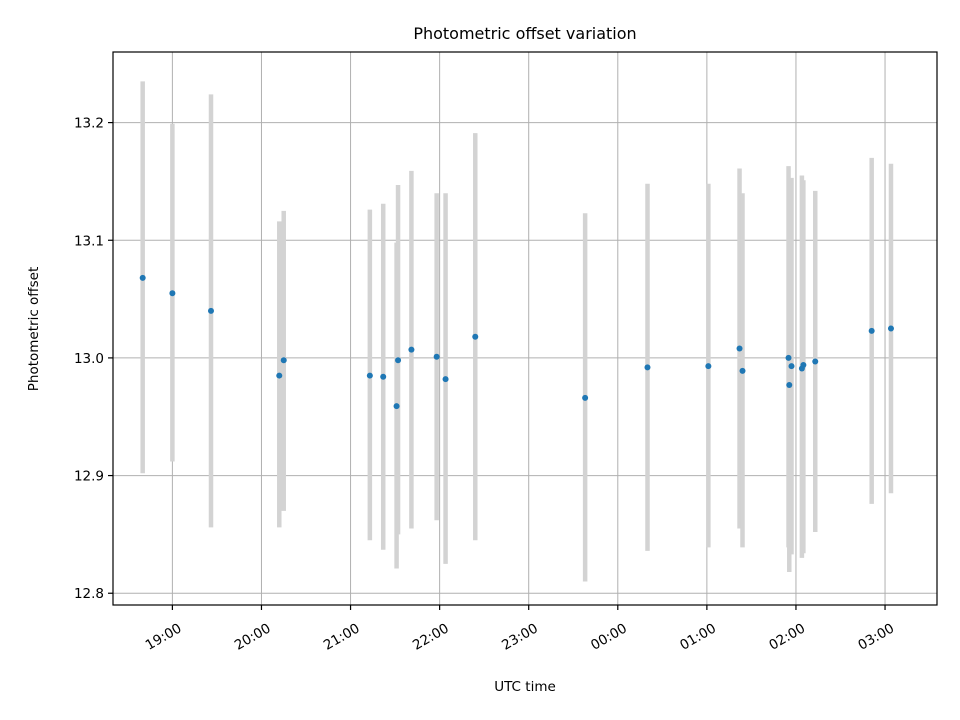 The height and width of the screenshot is (720, 960). What do you see at coordinates (516, 342) in the screenshot?
I see `point-layer` at bounding box center [516, 342].